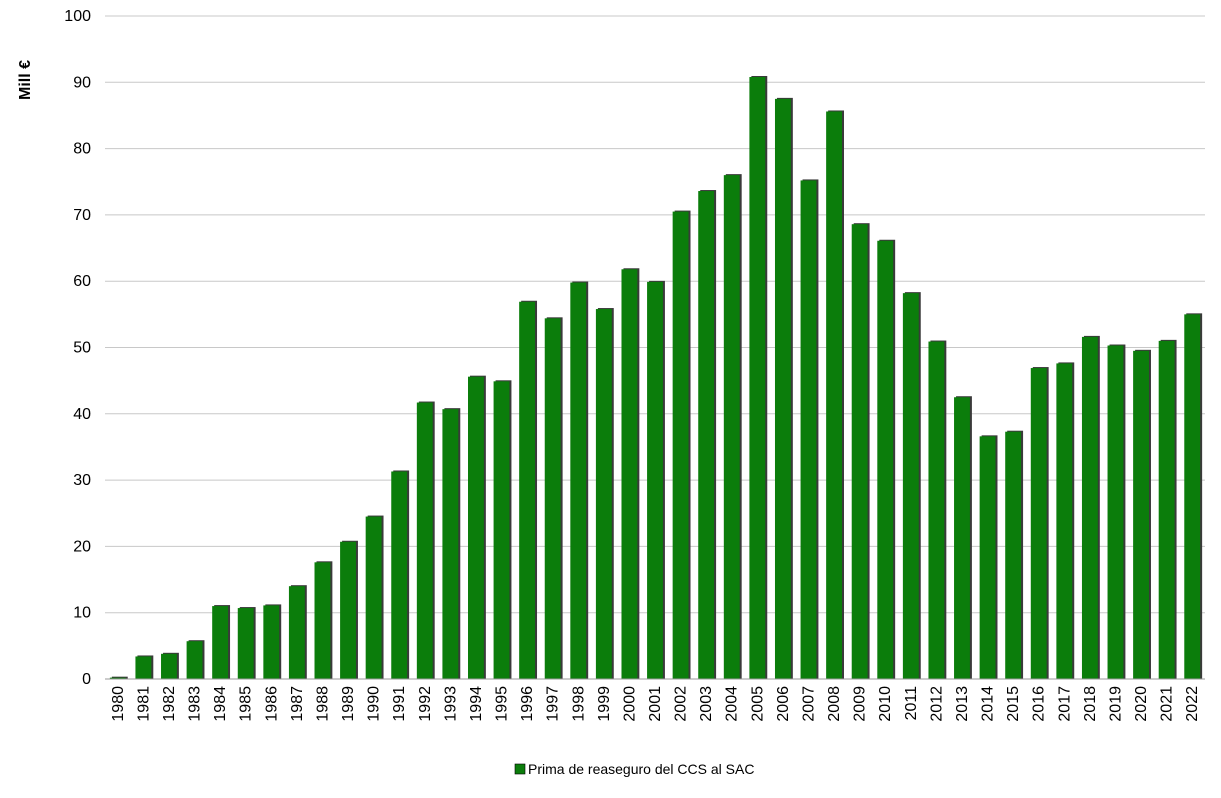 The image size is (1221, 798). What do you see at coordinates (1192, 496) in the screenshot?
I see `bar-2022` at bounding box center [1192, 496].